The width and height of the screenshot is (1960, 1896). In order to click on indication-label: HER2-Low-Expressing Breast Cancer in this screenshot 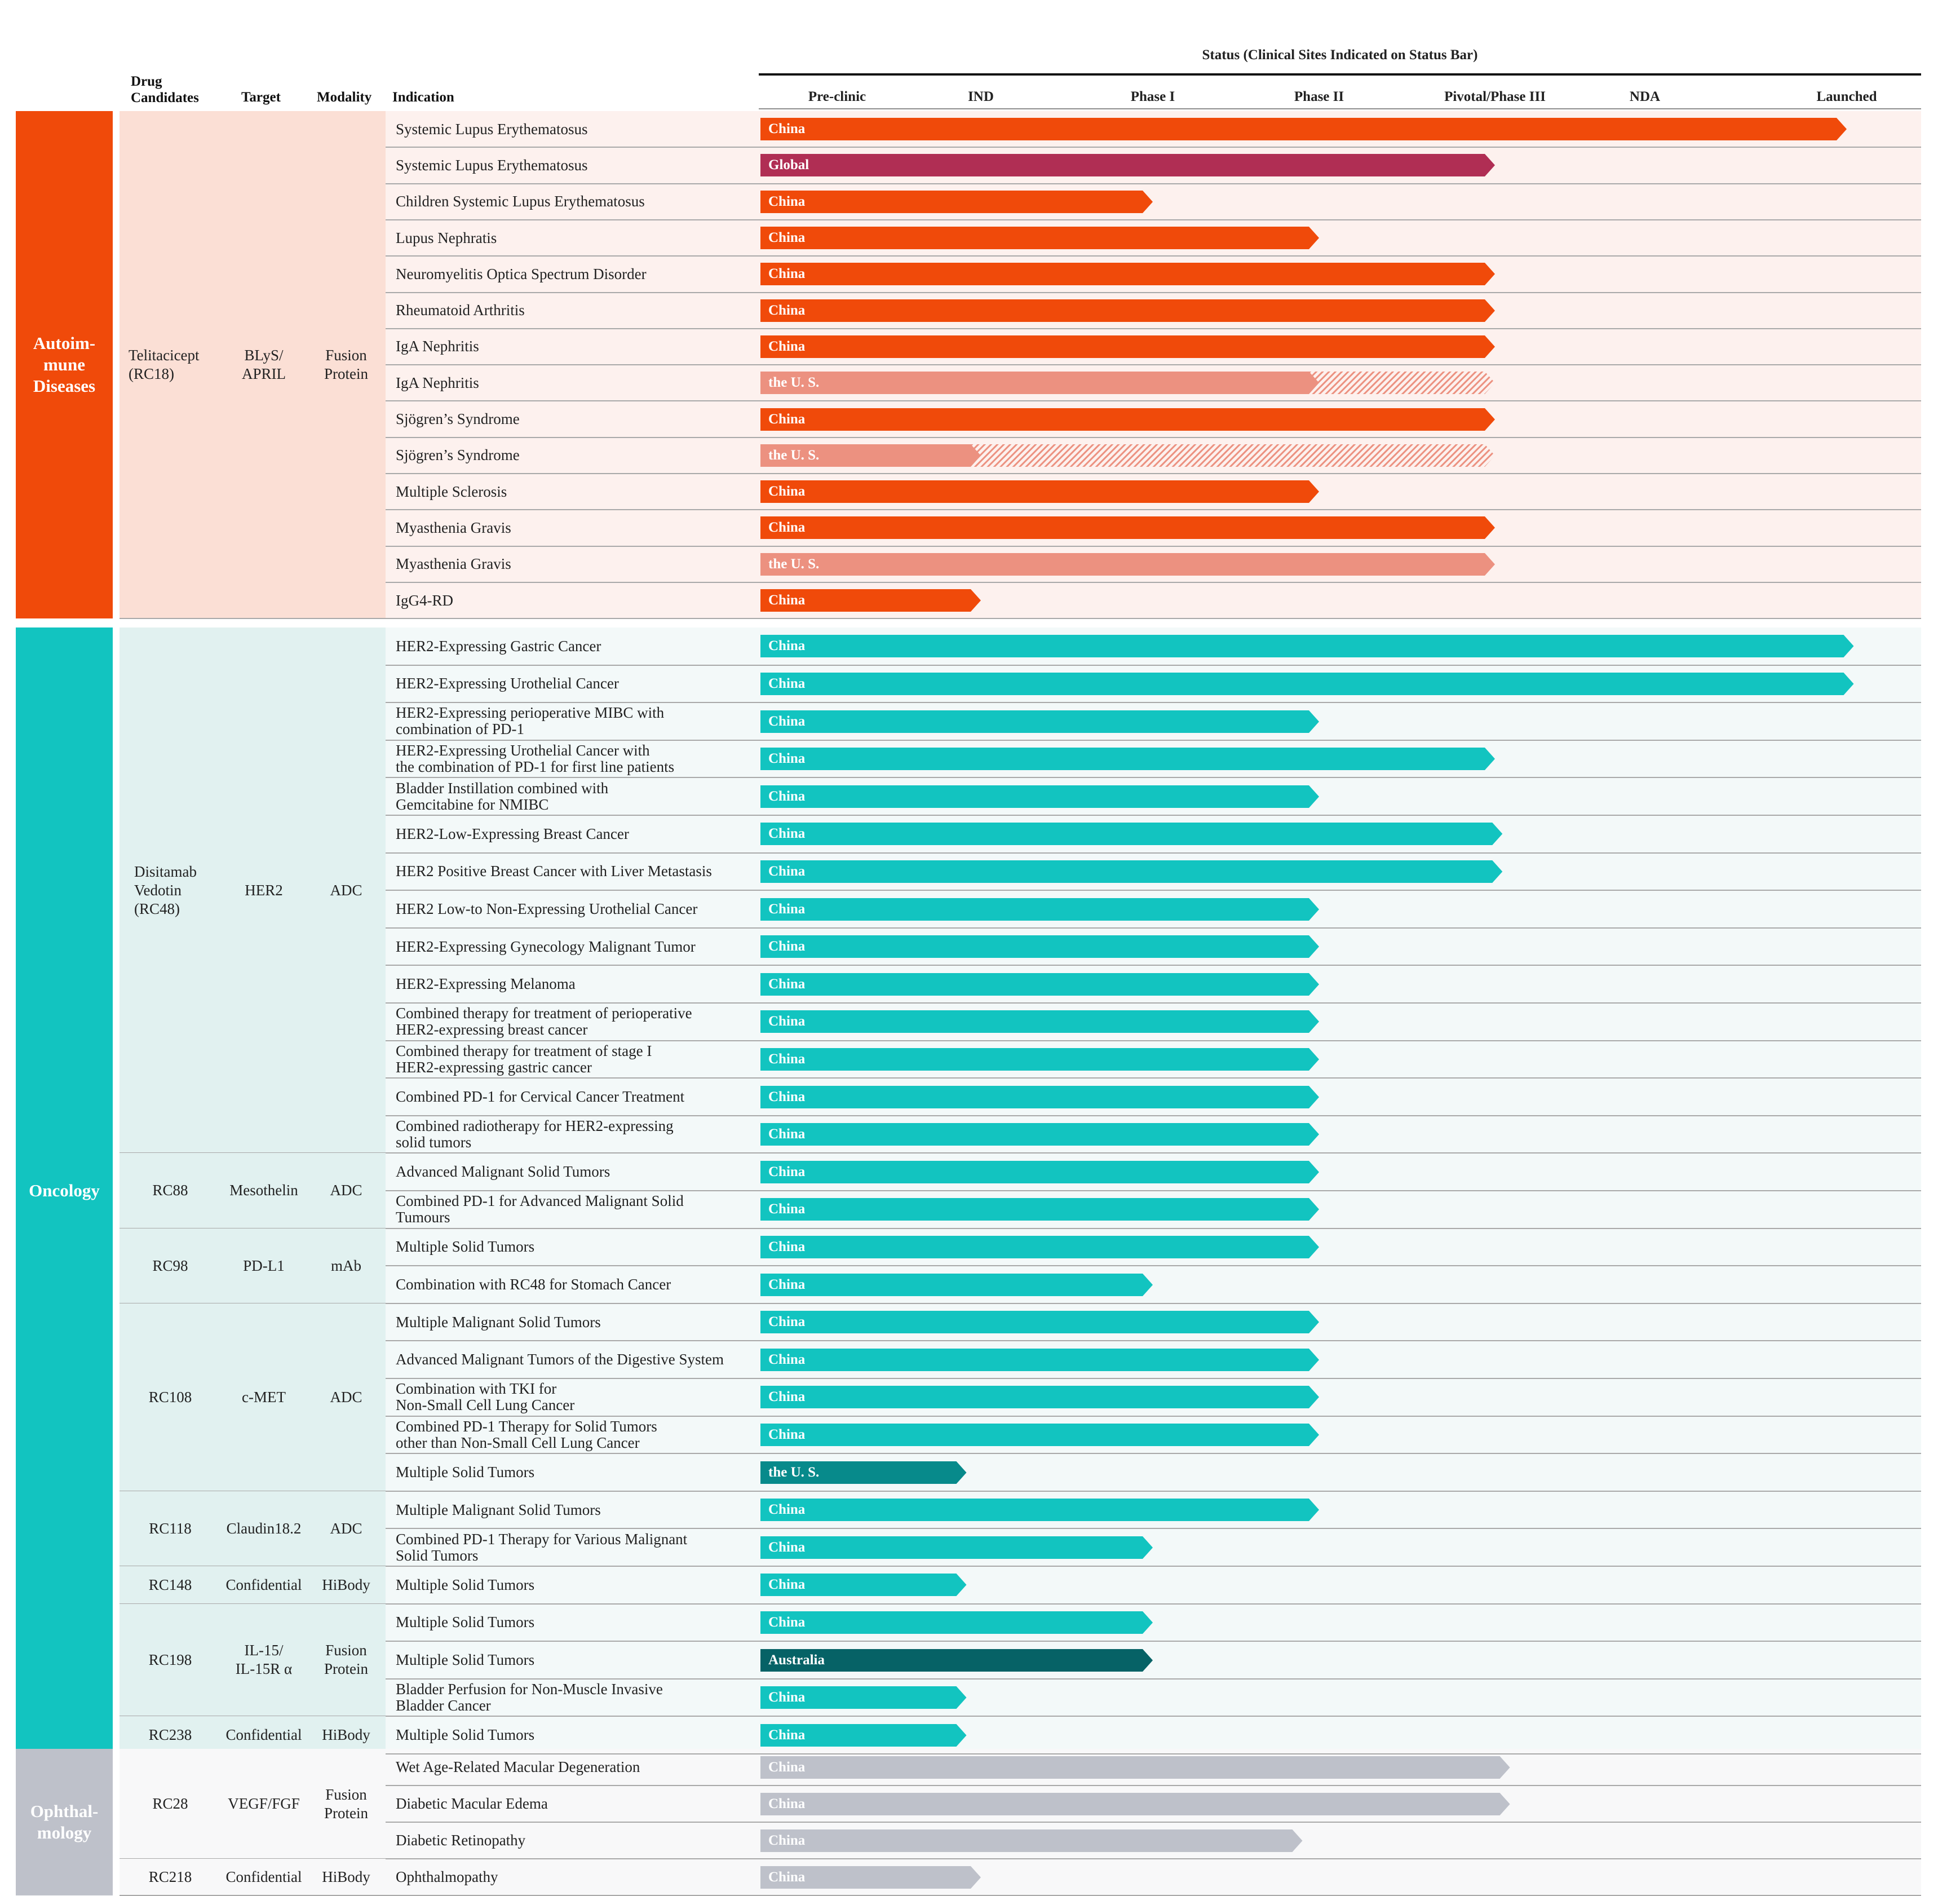, I will do `click(512, 833)`.